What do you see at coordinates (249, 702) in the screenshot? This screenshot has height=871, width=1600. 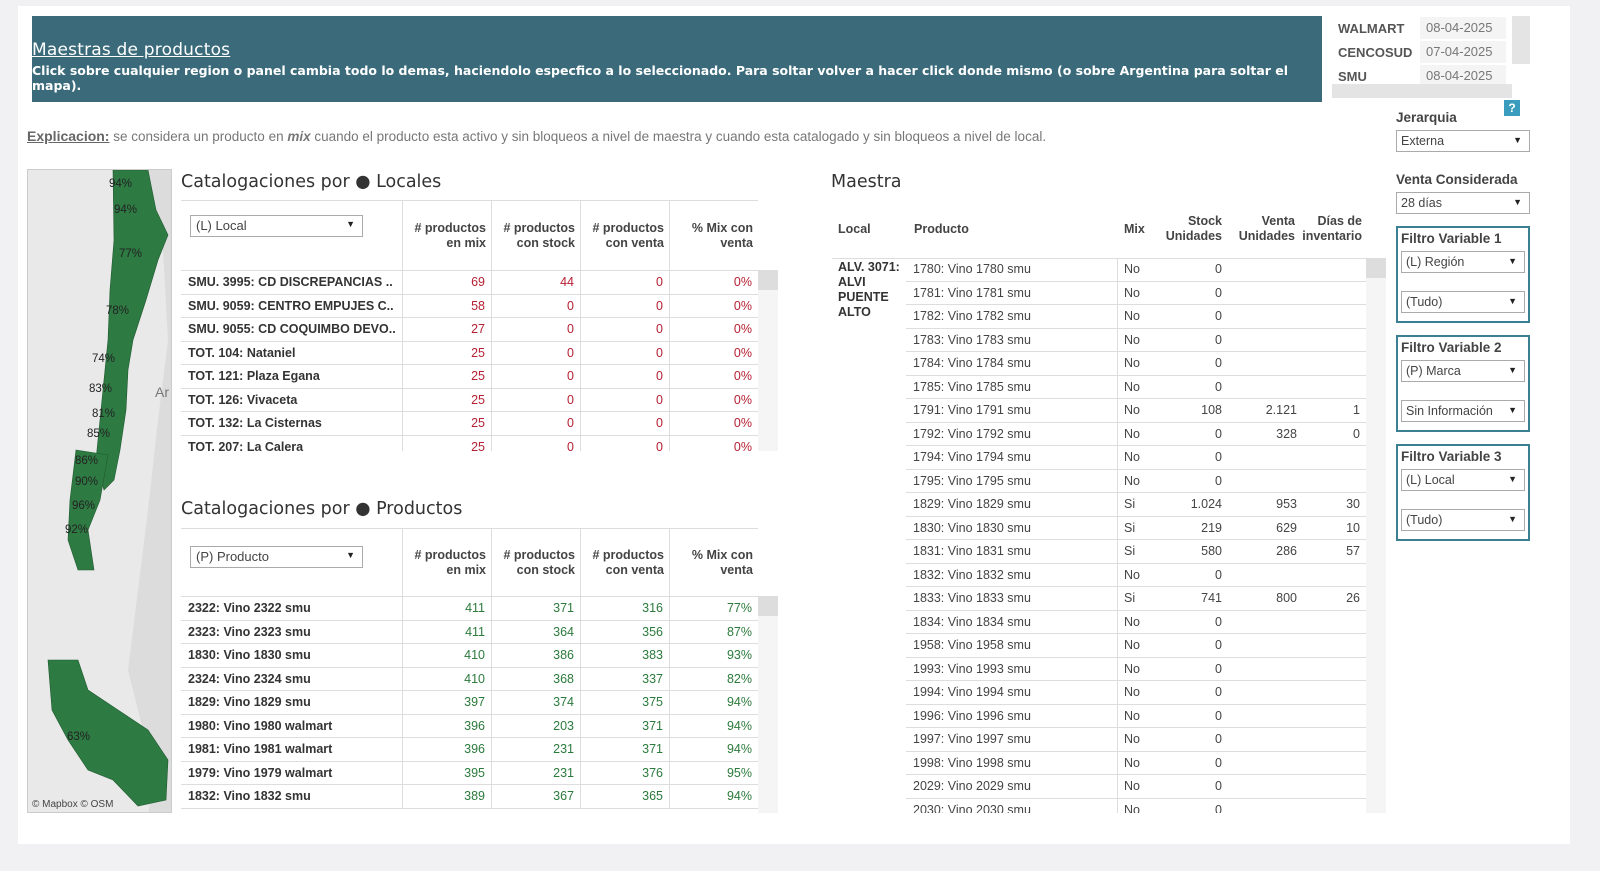 I see `row-name: 1829: Vino 1829 smu` at bounding box center [249, 702].